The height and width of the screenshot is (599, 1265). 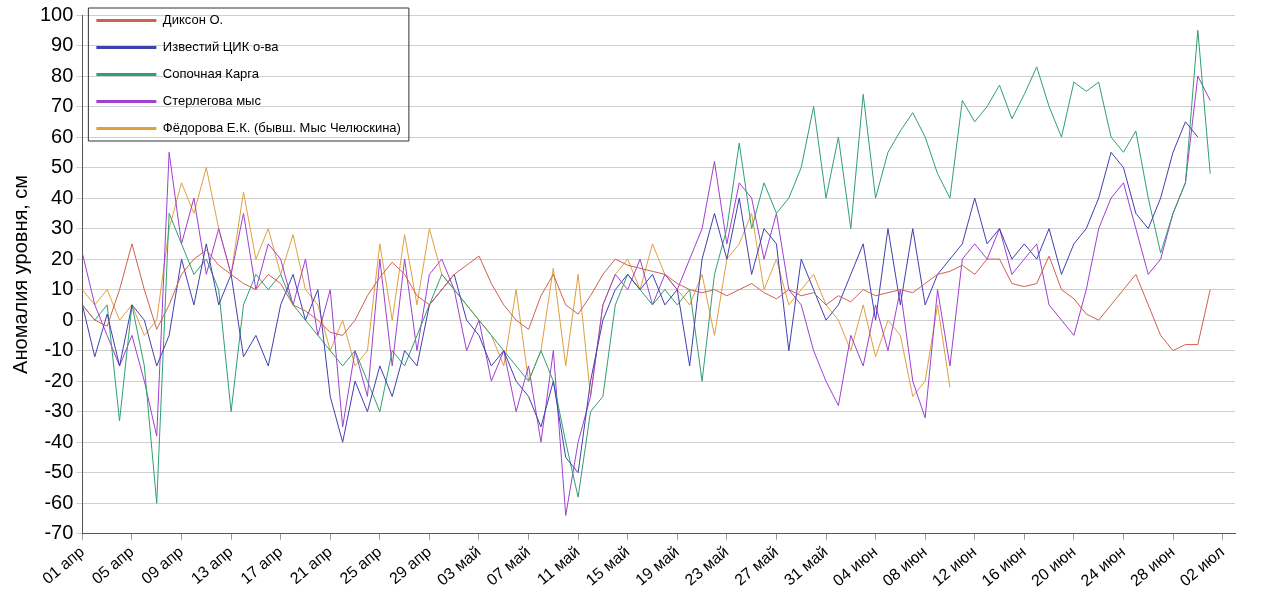 What do you see at coordinates (62, 257) in the screenshot?
I see `y-tick-label: 20` at bounding box center [62, 257].